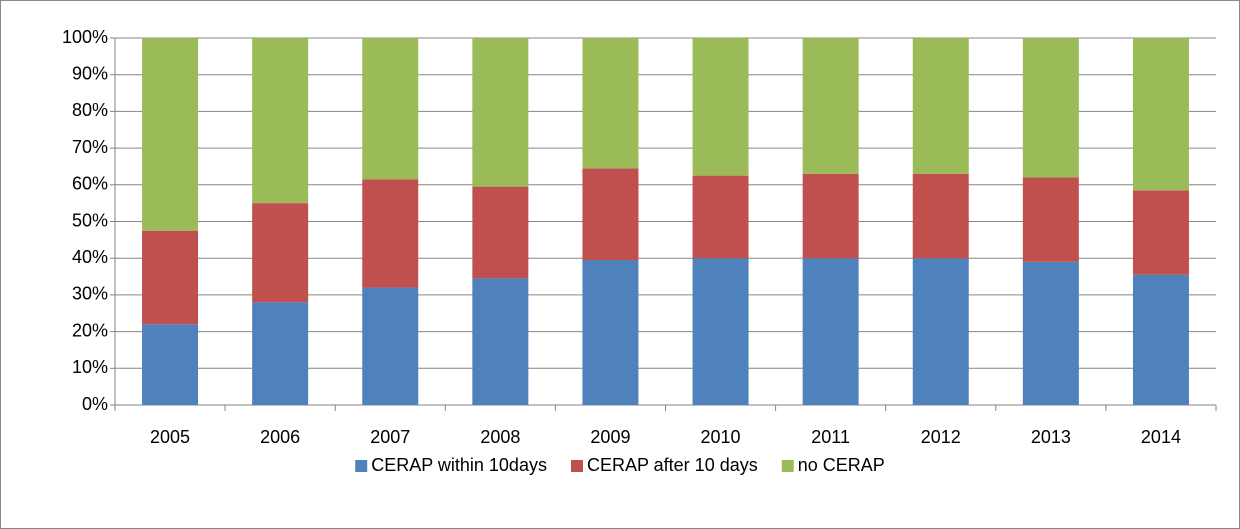 This screenshot has height=529, width=1240. Describe the element at coordinates (90, 73) in the screenshot. I see `y-tick-label: 90%` at that location.